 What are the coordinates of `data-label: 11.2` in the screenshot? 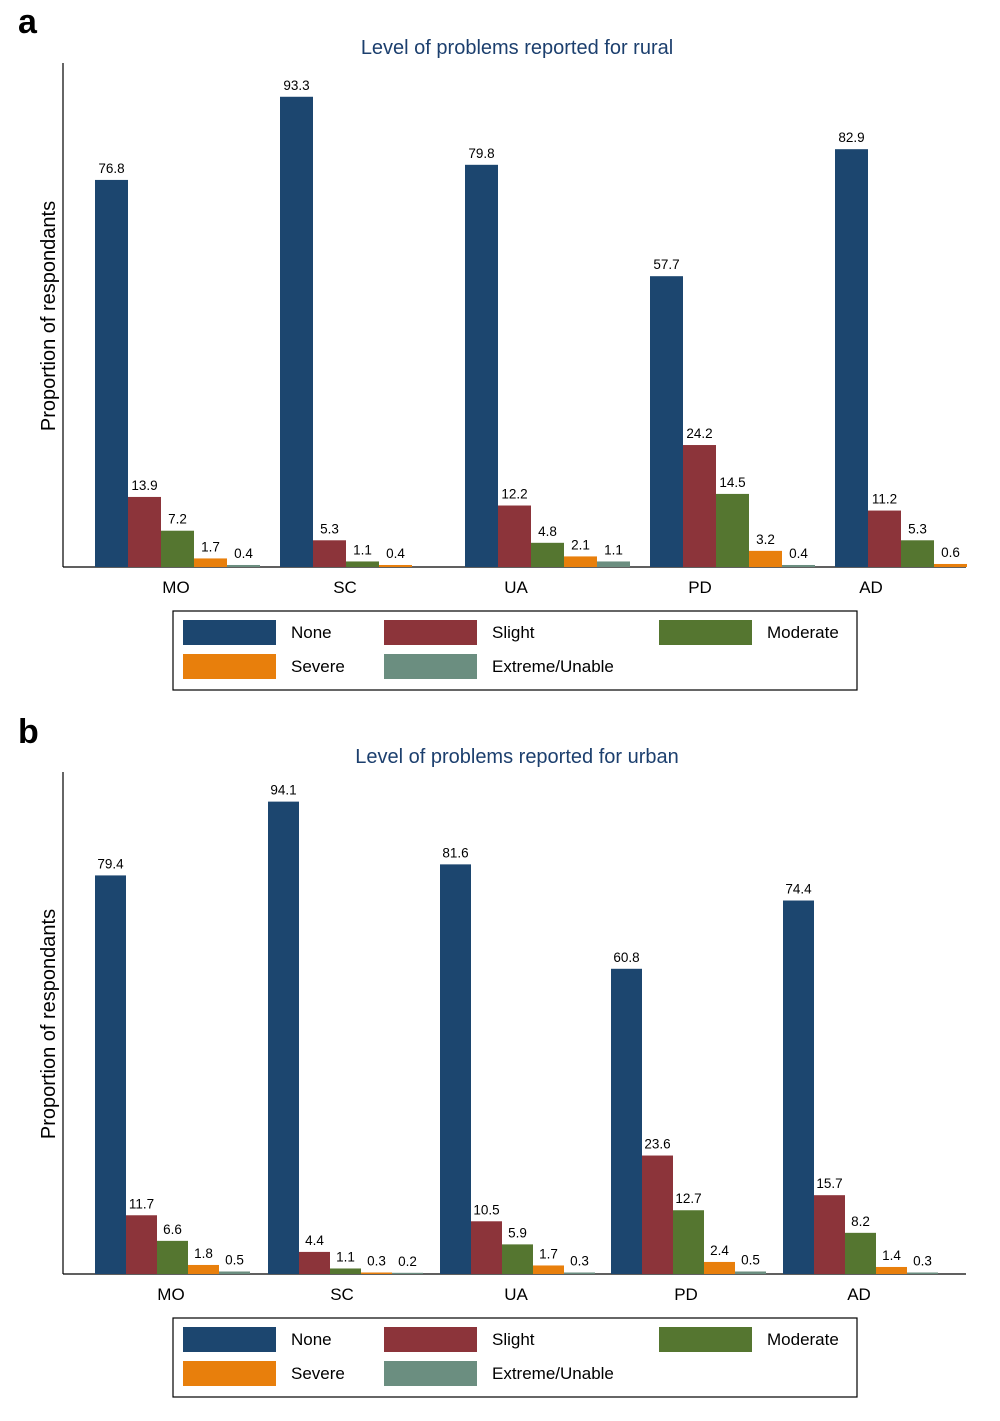 It's located at (884, 499).